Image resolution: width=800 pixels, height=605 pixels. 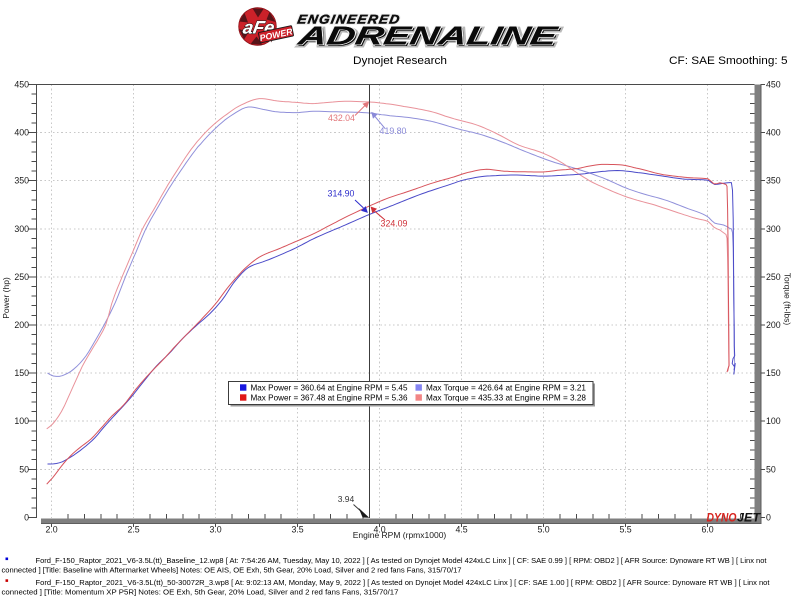 What do you see at coordinates (297, 530) in the screenshot?
I see `svg-text: 3.5` at bounding box center [297, 530].